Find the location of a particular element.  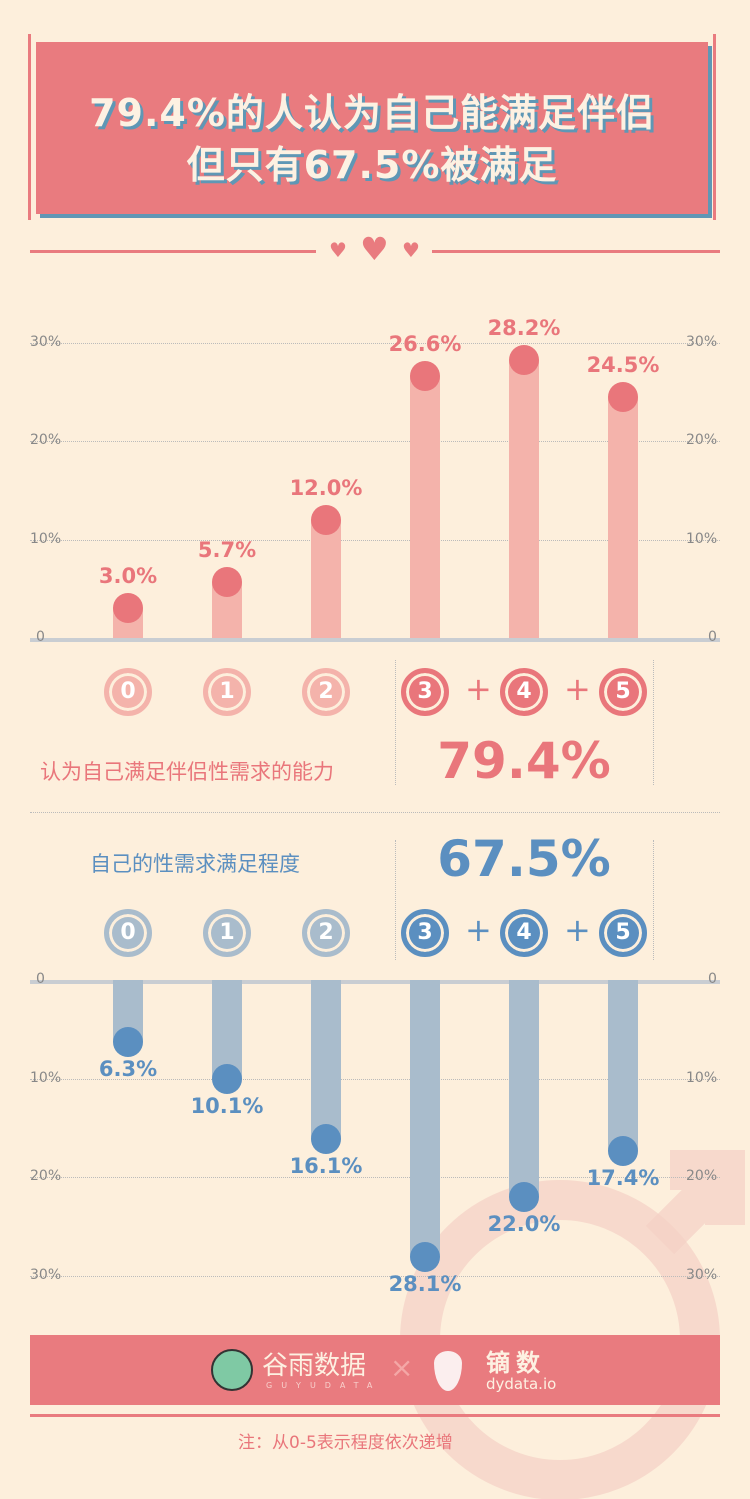

chart1-title: 认为自己满足伴侣性需求的能力 is located at coordinates (187, 772).